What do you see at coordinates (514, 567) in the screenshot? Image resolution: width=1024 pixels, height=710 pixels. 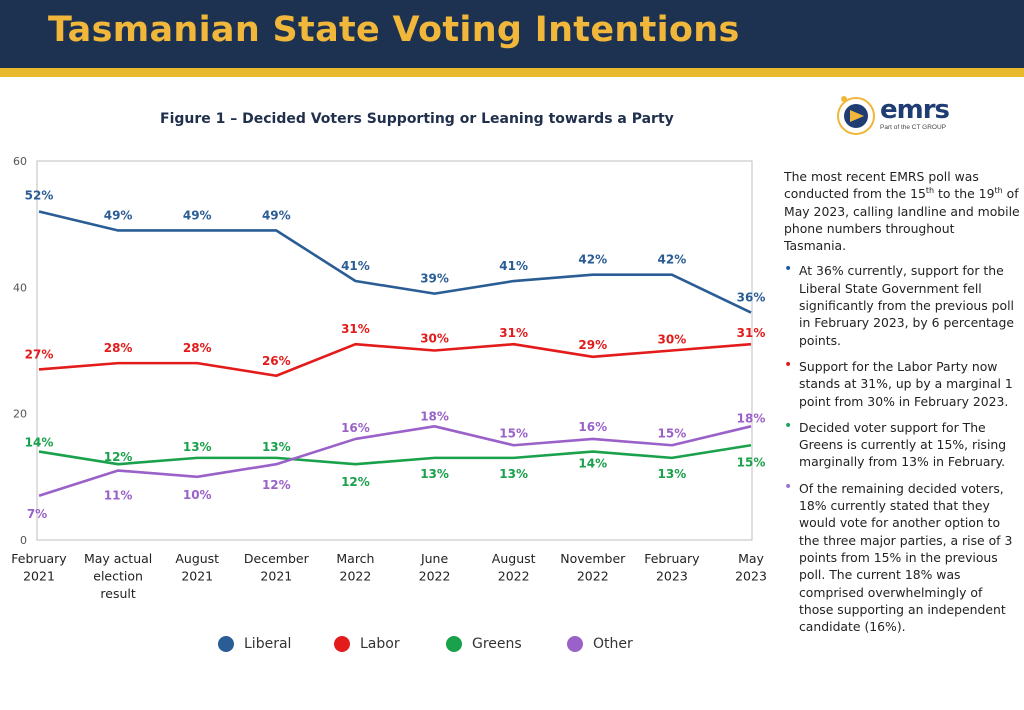 I see `x-tick-label: August 2022` at bounding box center [514, 567].